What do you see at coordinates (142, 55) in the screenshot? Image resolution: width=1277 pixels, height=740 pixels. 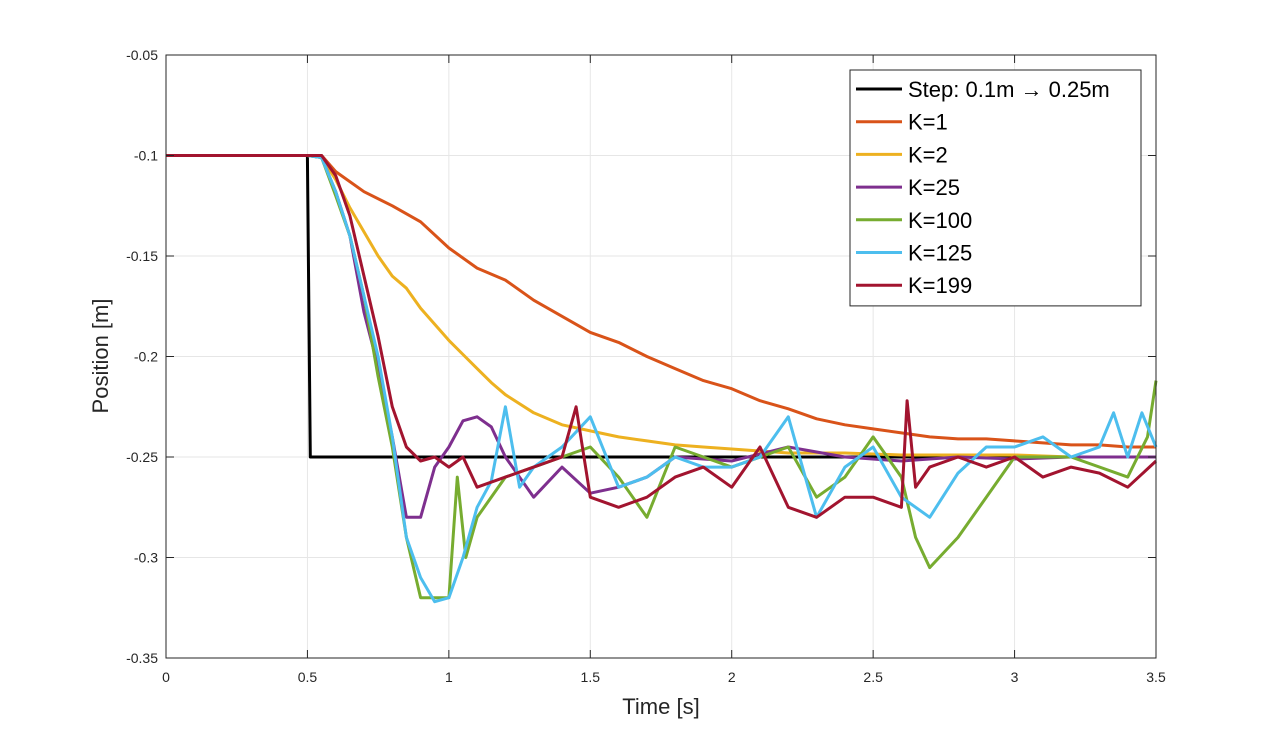 I see `y-tick-label: -0.05` at bounding box center [142, 55].